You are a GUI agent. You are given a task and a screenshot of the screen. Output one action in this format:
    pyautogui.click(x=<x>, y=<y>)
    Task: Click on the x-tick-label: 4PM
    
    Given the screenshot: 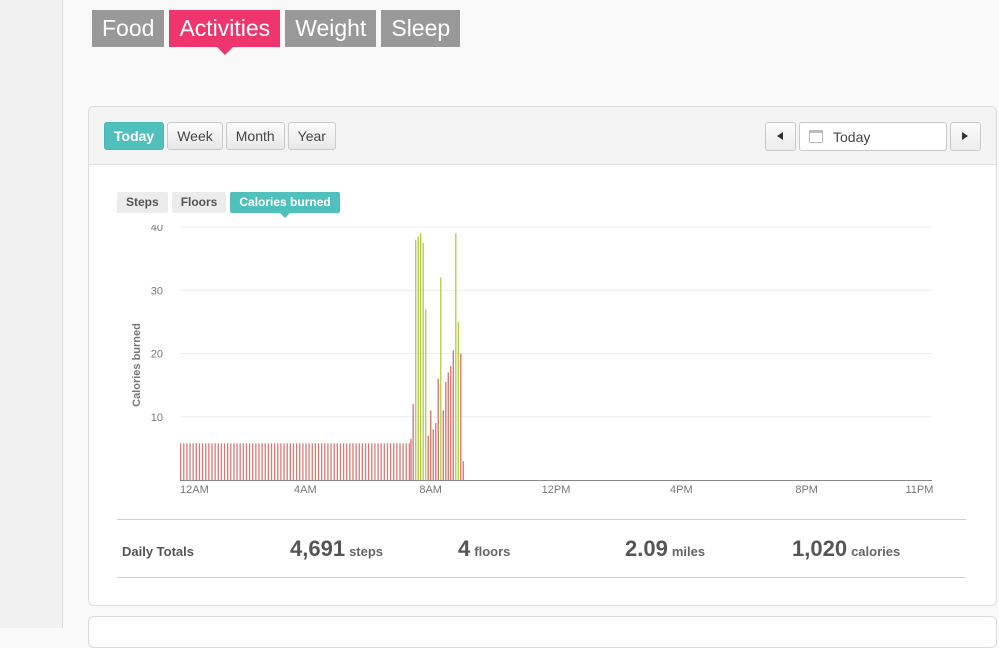 What is the action you would take?
    pyautogui.click(x=681, y=490)
    